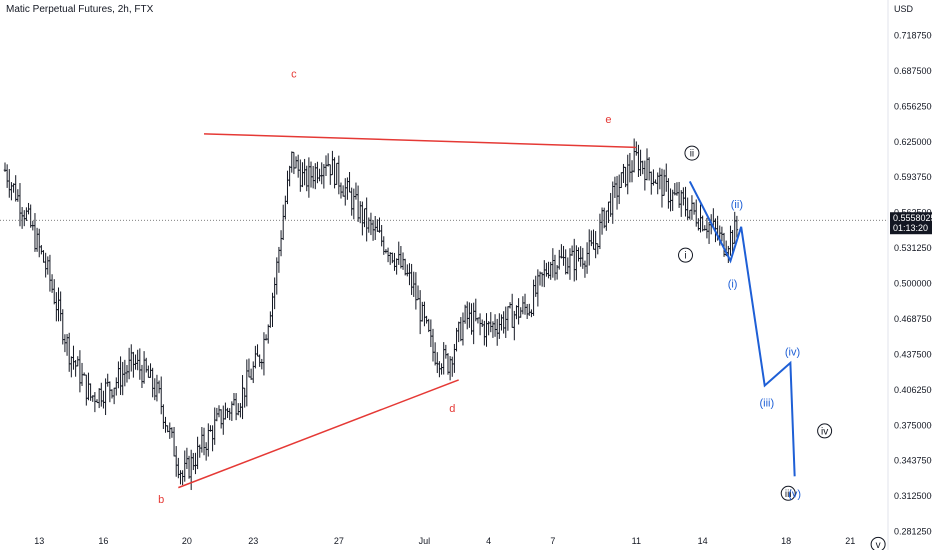 Image resolution: width=932 pixels, height=550 pixels. I want to click on wave-label: i, so click(685, 256).